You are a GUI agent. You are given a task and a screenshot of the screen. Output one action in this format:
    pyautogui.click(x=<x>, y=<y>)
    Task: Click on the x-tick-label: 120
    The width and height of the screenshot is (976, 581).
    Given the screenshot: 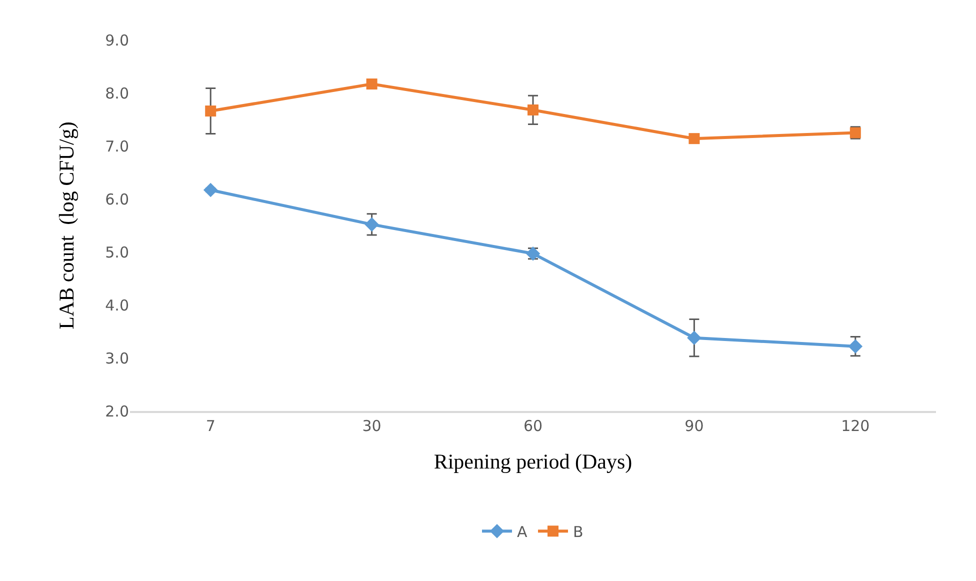 What is the action you would take?
    pyautogui.click(x=855, y=425)
    